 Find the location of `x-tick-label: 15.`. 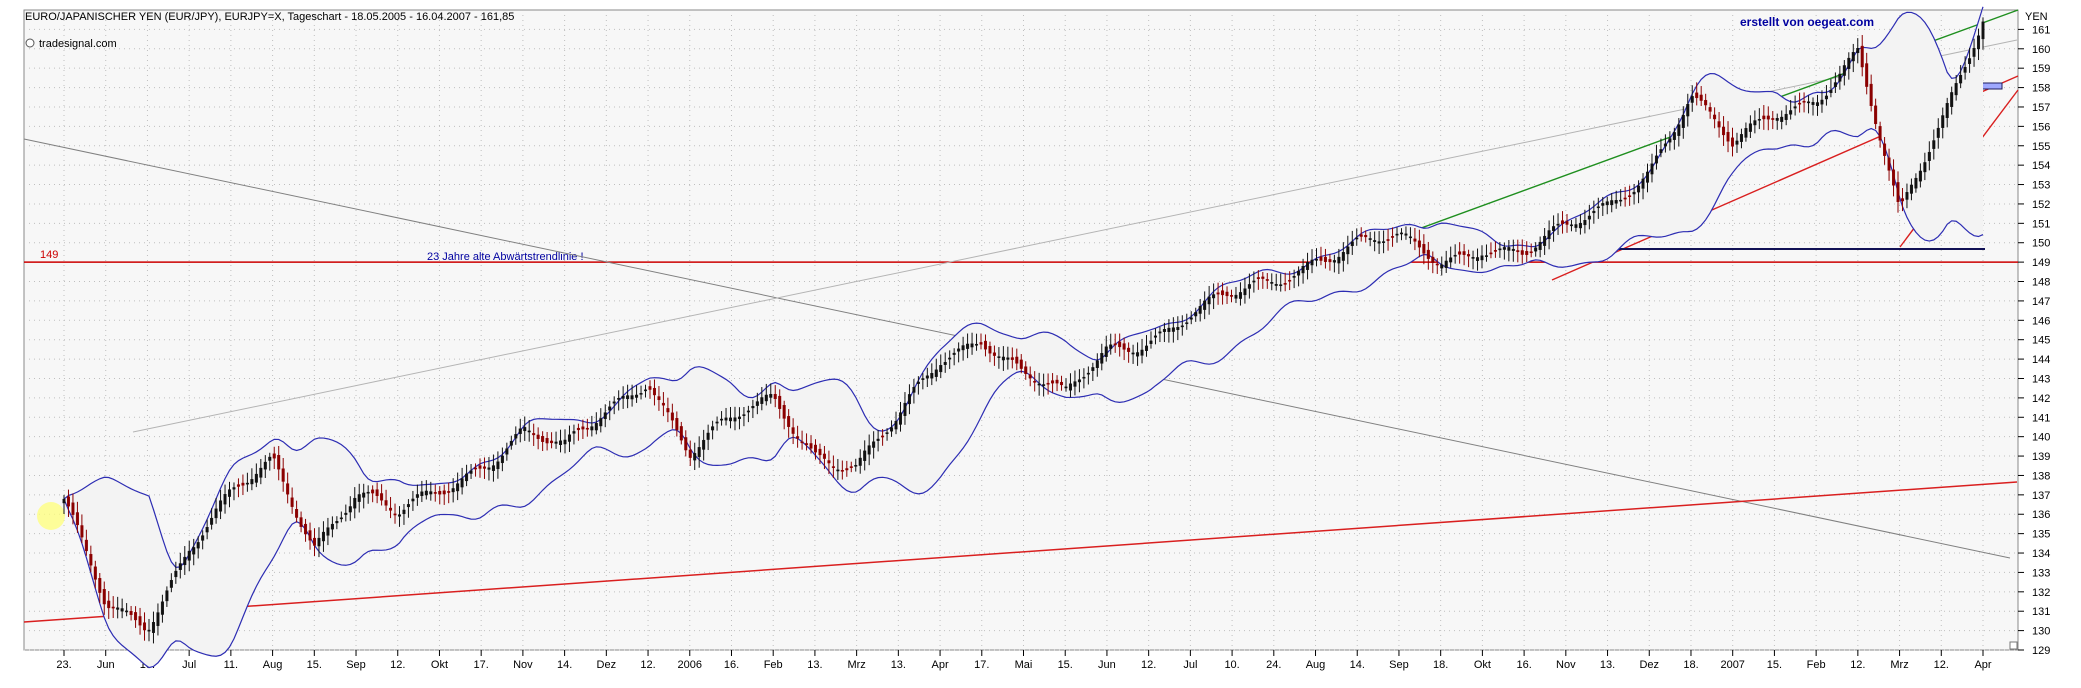

x-tick-label: 15. is located at coordinates (1065, 665).